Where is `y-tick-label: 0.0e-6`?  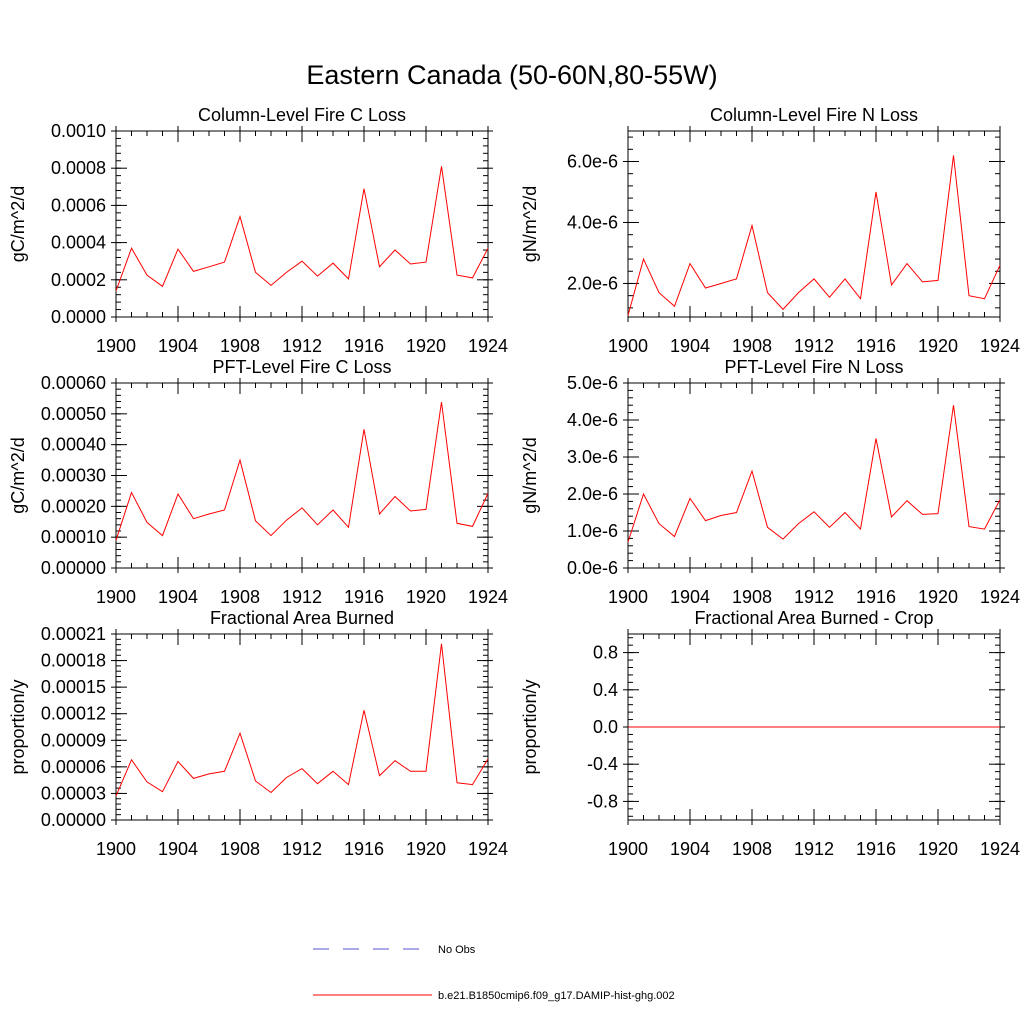
y-tick-label: 0.0e-6 is located at coordinates (592, 568).